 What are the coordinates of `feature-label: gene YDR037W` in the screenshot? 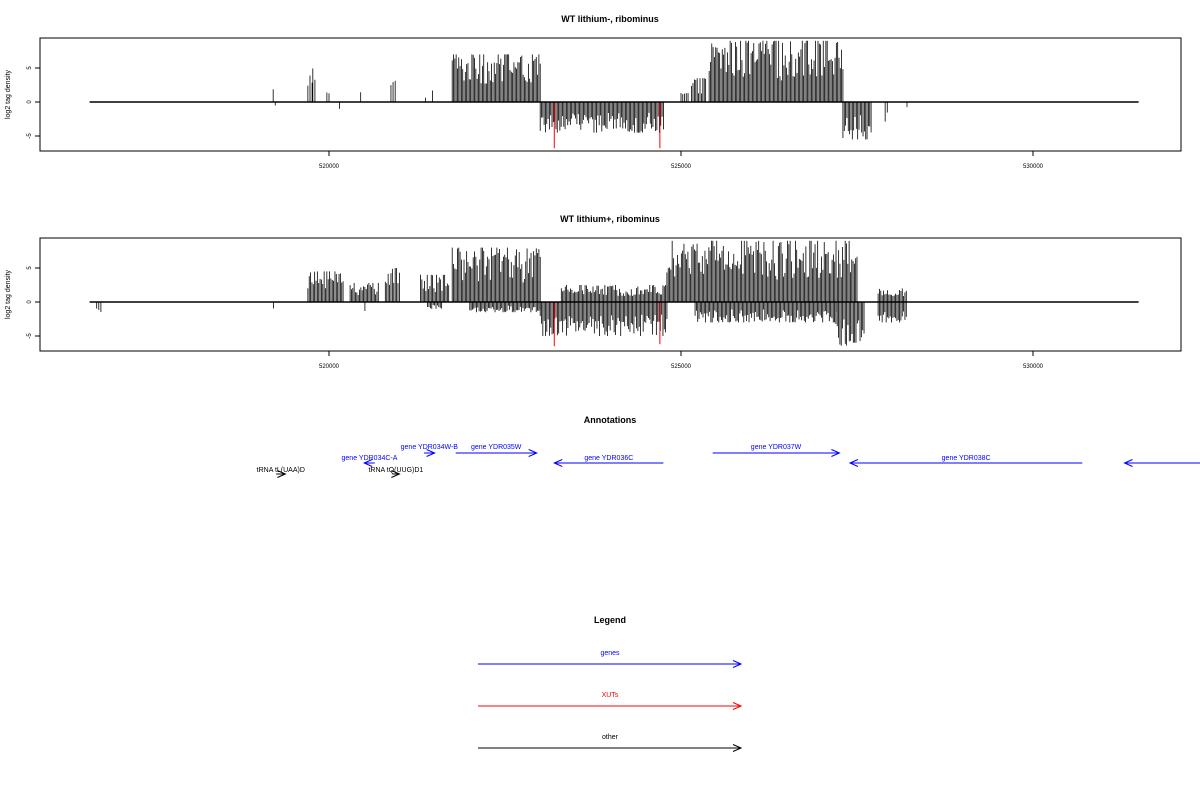 It's located at (776, 447).